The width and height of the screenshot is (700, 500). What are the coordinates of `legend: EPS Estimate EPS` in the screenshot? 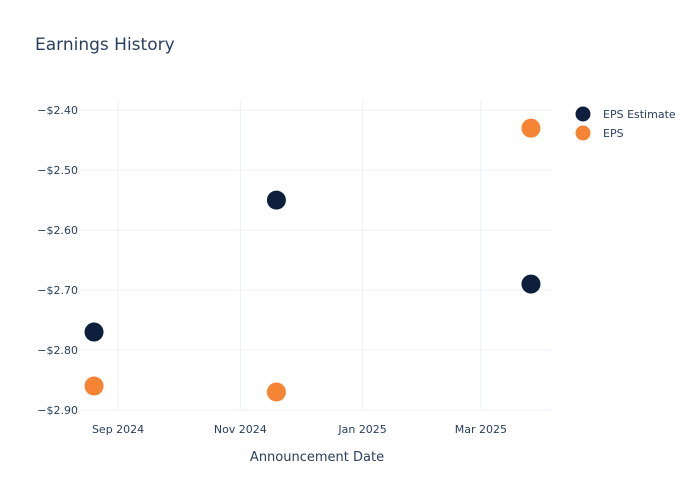 It's located at (625, 123).